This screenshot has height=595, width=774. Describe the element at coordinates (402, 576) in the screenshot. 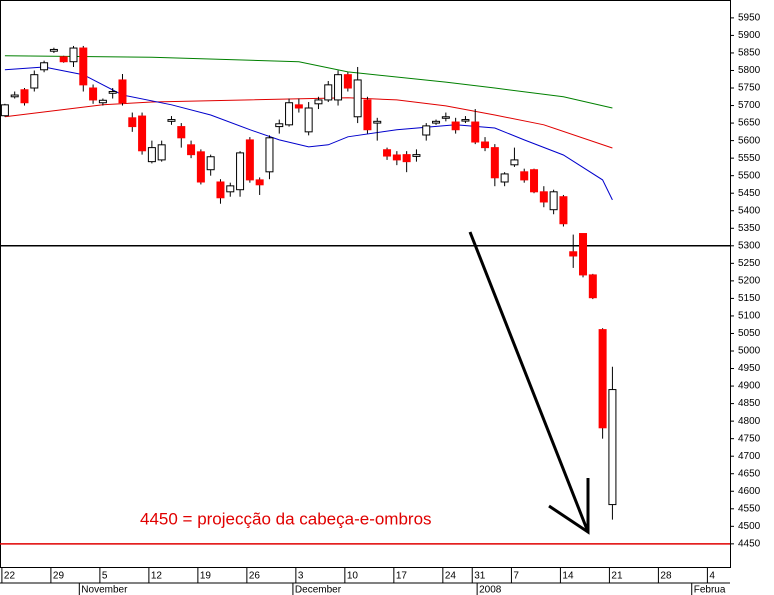

I see `x-tick-label: 17` at that location.